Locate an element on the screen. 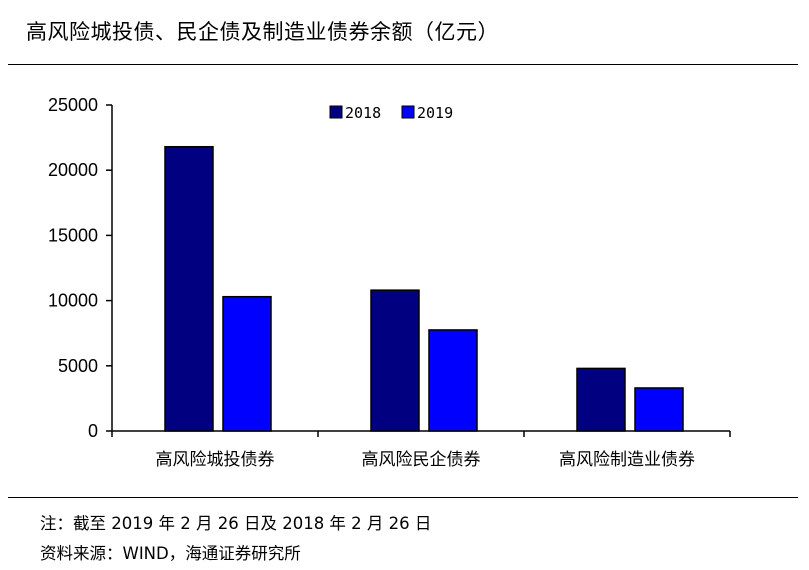 The height and width of the screenshot is (570, 809). data-source: 资料来源：WIND，海通证券研究所 is located at coordinates (170, 553).